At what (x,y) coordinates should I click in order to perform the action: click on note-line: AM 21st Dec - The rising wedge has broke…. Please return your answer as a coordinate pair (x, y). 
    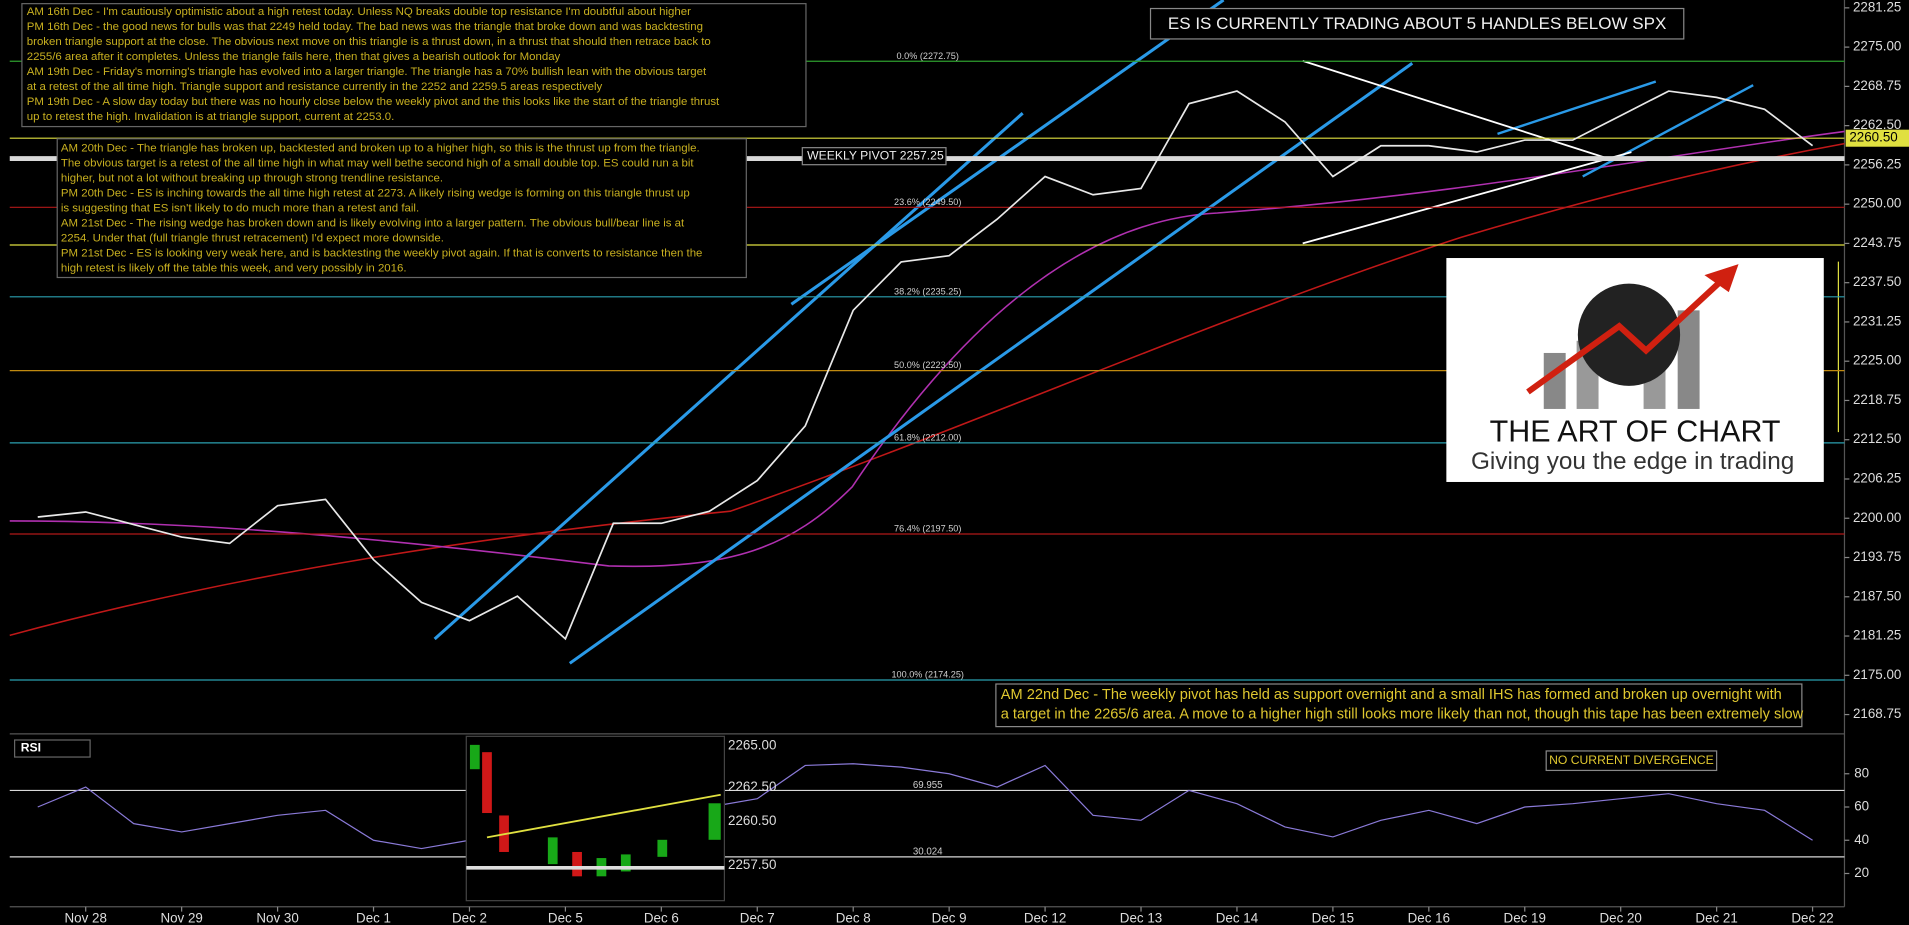
    Looking at the image, I should click on (373, 223).